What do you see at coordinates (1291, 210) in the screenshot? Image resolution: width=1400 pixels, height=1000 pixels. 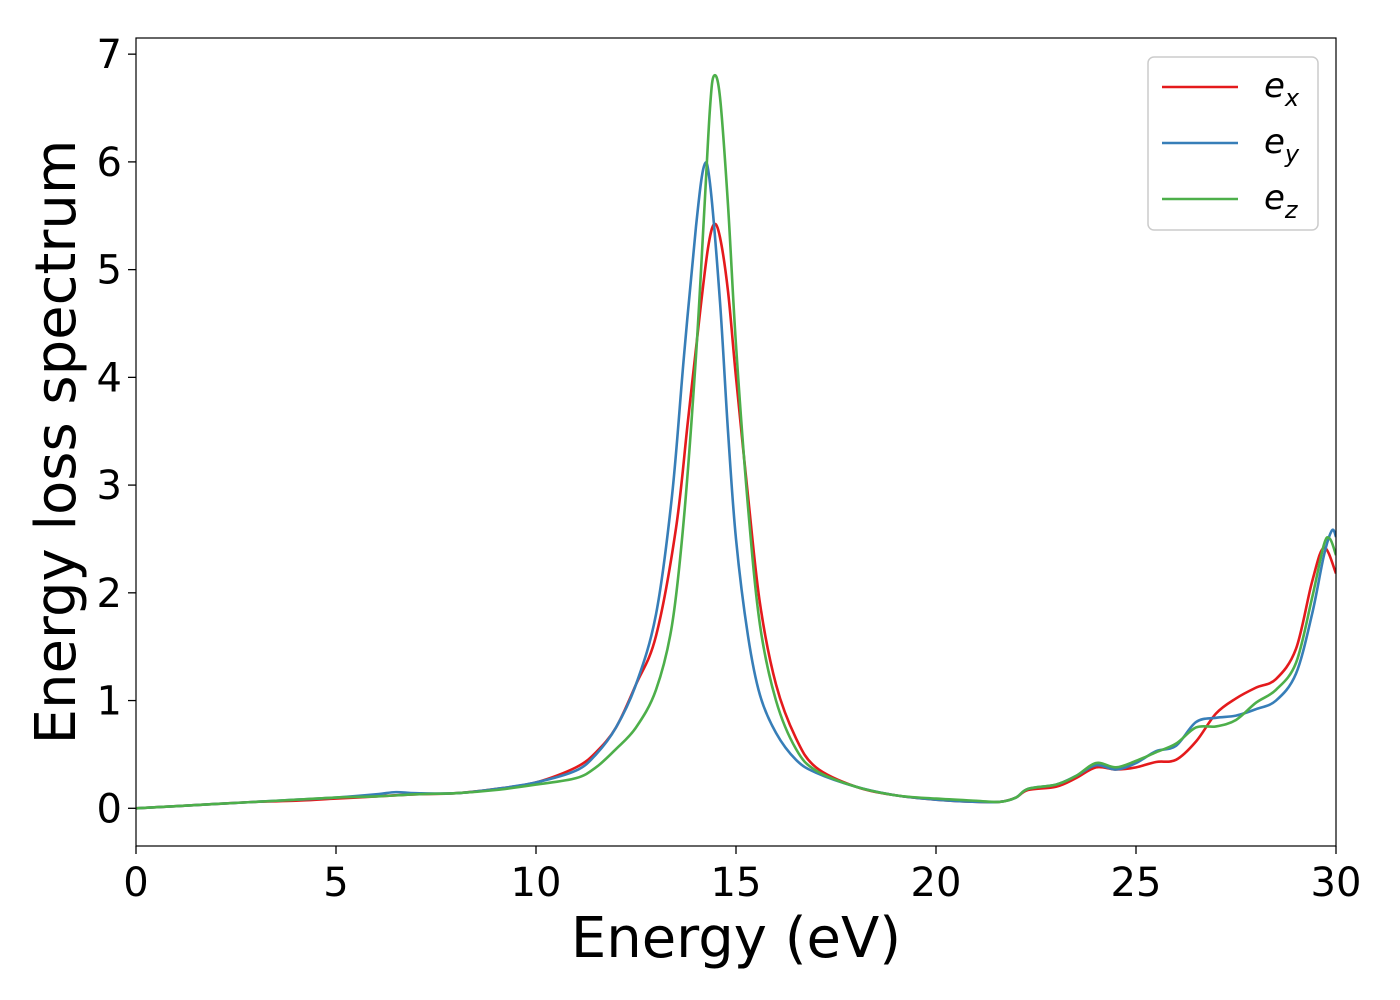 I see `legend-label-sub: z` at bounding box center [1291, 210].